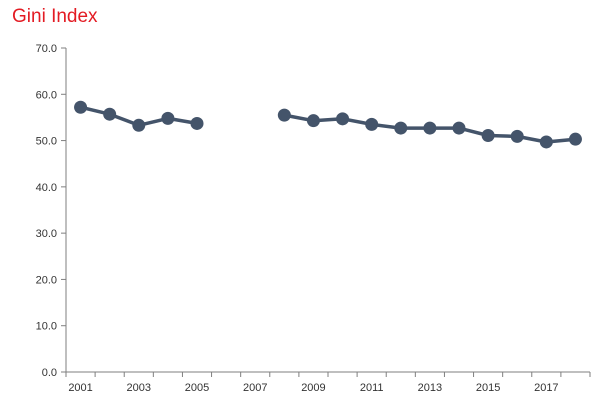 This screenshot has width=592, height=400. I want to click on x-tick-label: 2007, so click(255, 388).